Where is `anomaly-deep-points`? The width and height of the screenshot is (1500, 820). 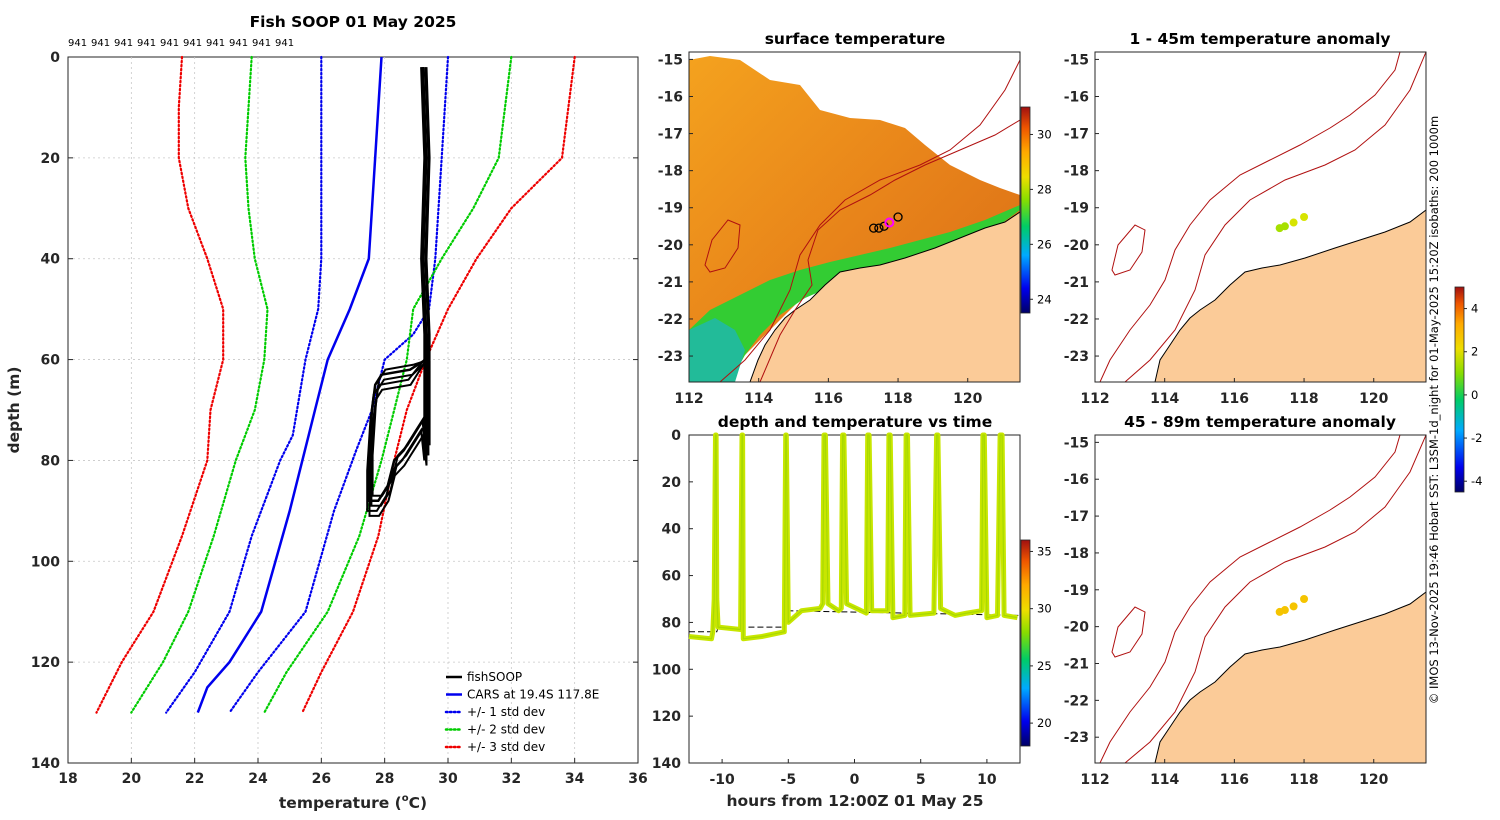
anomaly-deep-points is located at coordinates (1292, 605).